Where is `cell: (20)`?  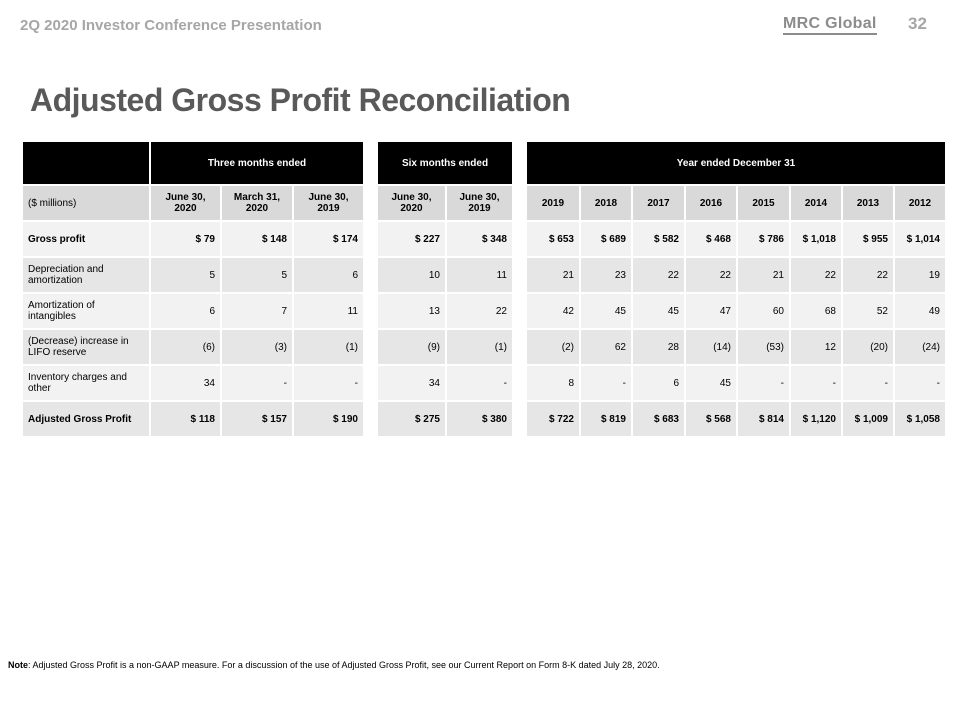
cell: (20) is located at coordinates (868, 347).